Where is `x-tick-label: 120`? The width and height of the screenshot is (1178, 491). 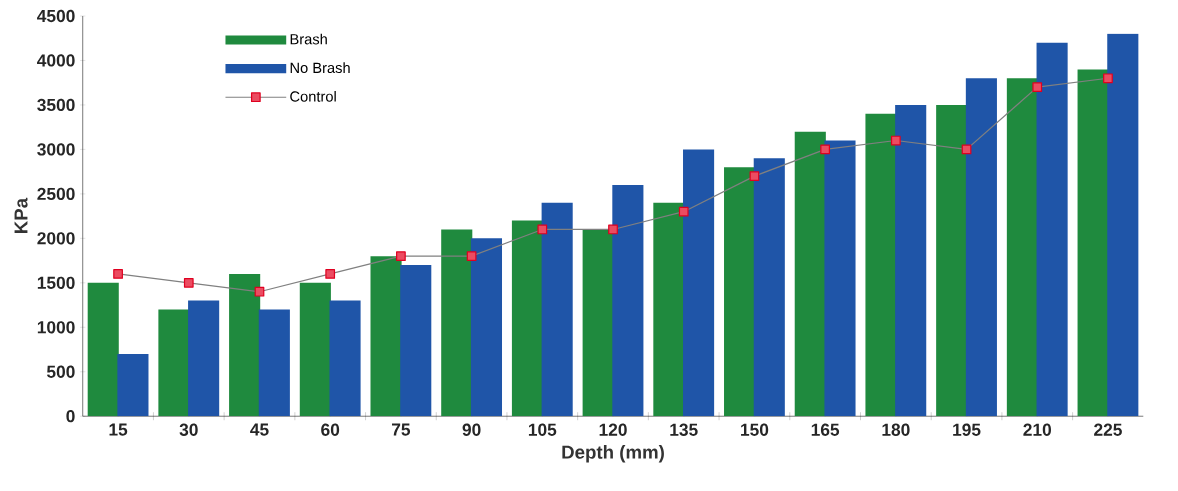
x-tick-label: 120 is located at coordinates (613, 429).